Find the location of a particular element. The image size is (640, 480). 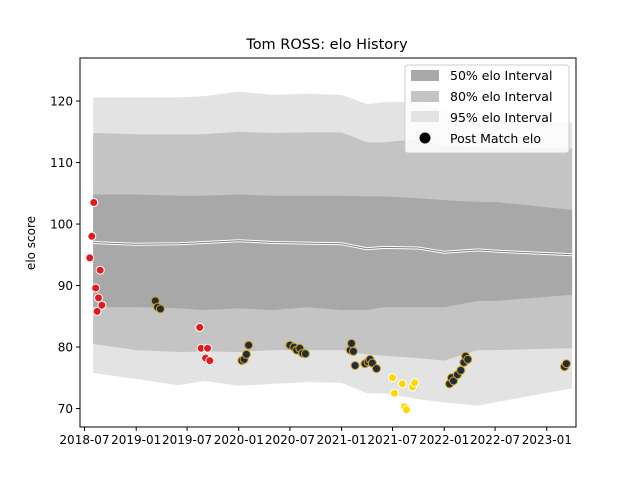

mean-elo-line is located at coordinates (333, 248).